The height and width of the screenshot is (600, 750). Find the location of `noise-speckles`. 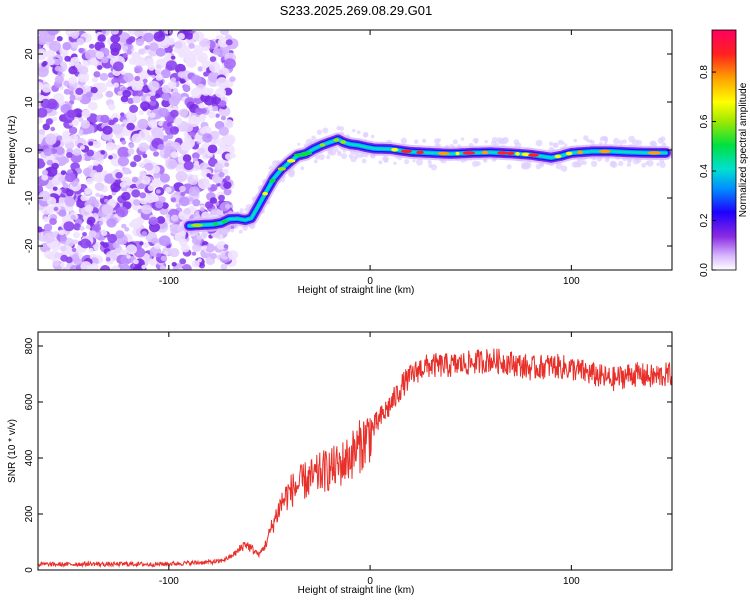

noise-speckles is located at coordinates (138, 150).